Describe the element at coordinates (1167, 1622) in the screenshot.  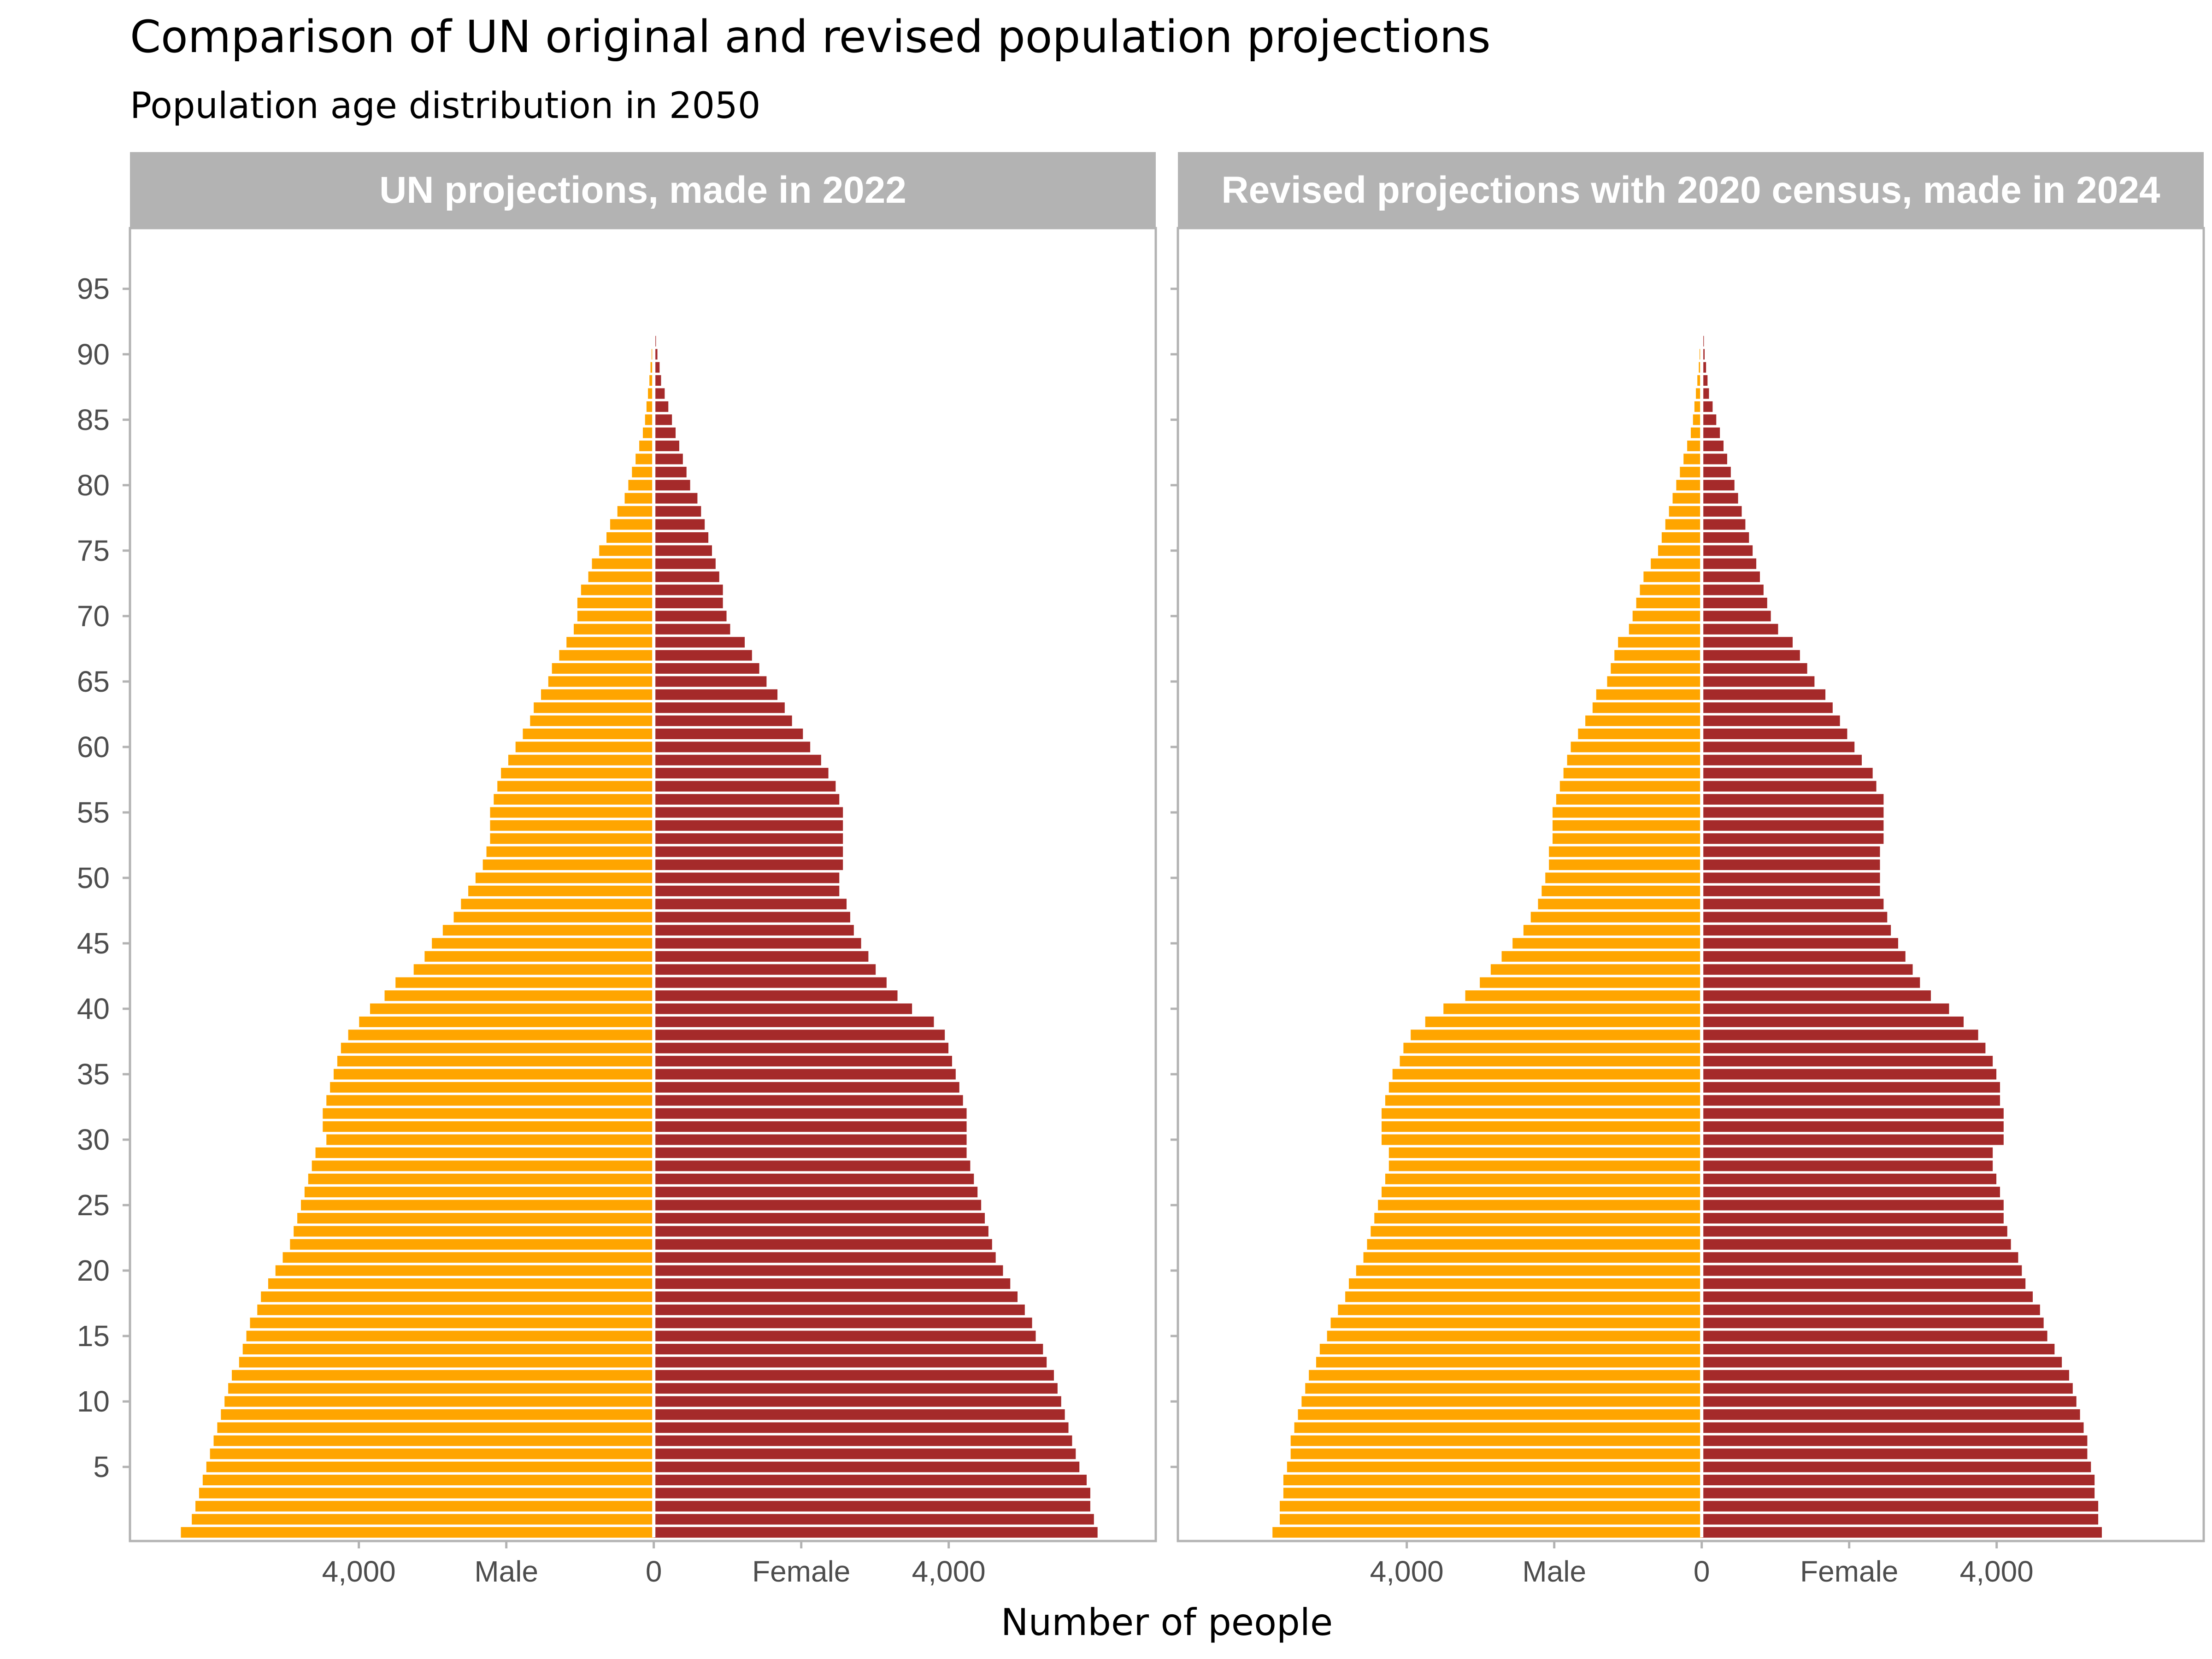
I see `x-axis-label: Number of people` at that location.